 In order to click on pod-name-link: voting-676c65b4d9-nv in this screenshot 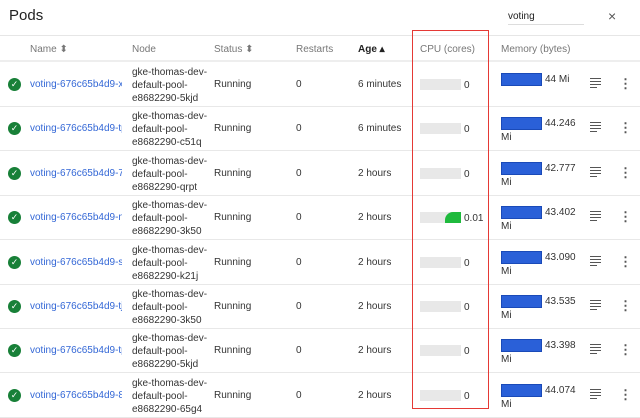, I will do `click(76, 218)`.